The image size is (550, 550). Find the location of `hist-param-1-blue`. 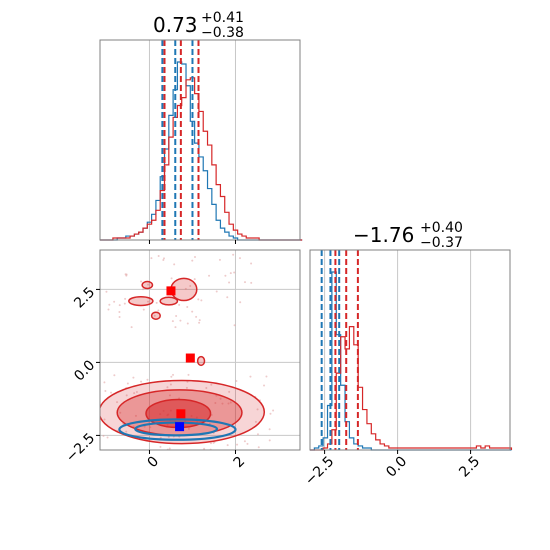

hist-param-1-blue is located at coordinates (201, 151).